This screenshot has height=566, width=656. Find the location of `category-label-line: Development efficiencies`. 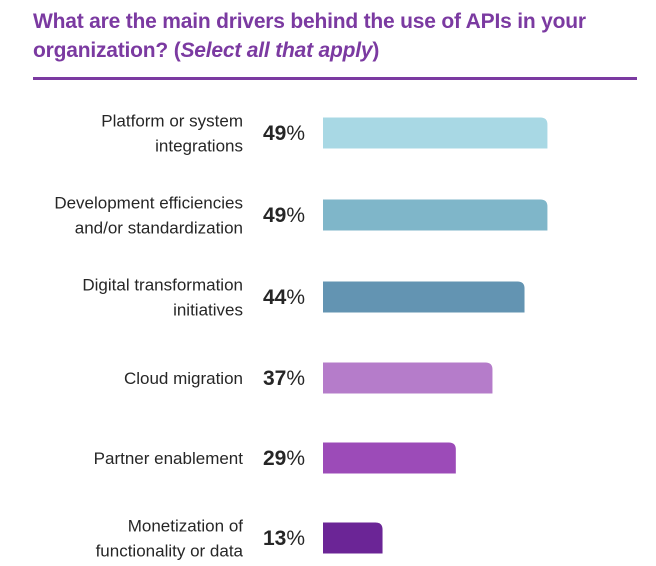

category-label-line: Development efficiencies is located at coordinates (148, 203).